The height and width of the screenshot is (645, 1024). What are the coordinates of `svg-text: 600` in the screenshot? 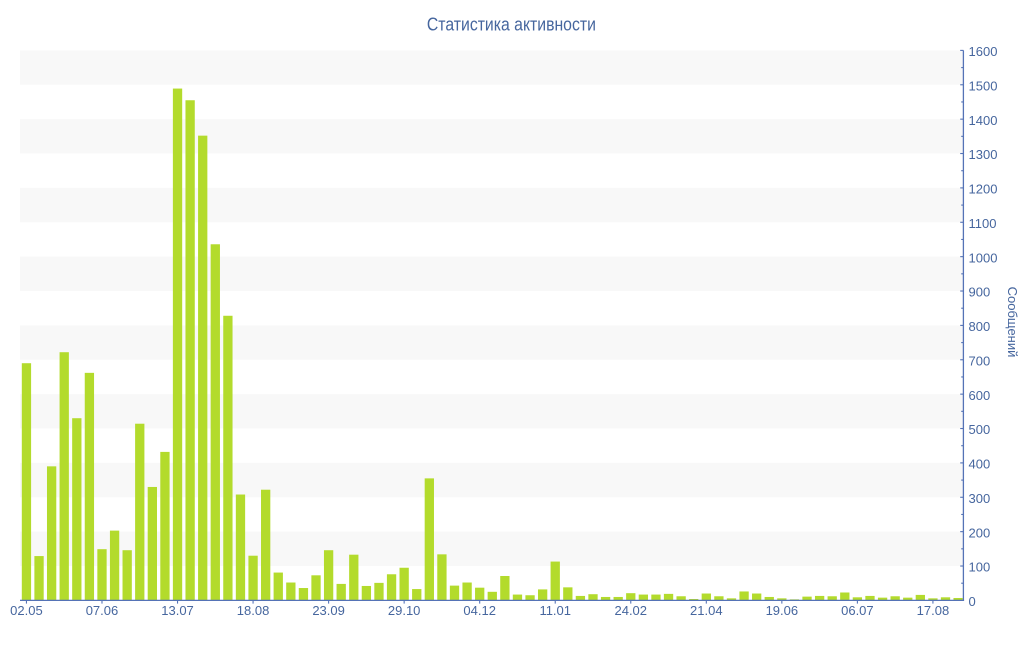 It's located at (980, 395).